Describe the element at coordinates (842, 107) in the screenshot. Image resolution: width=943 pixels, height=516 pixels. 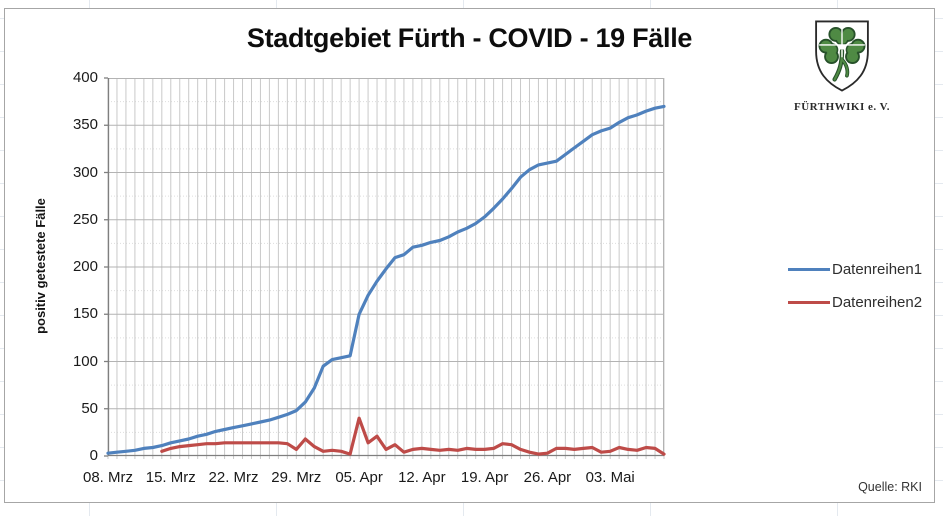
I see `logo-text: FÜRTHWIKI e. V.` at that location.